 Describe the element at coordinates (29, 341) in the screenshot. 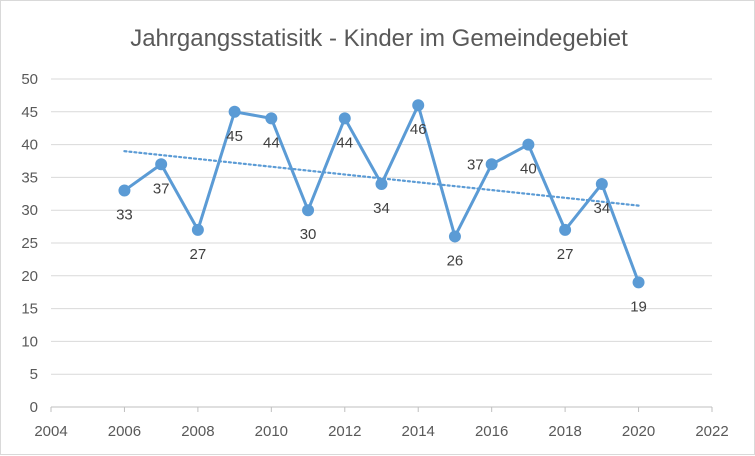

I see `y-tick-label: 10` at that location.